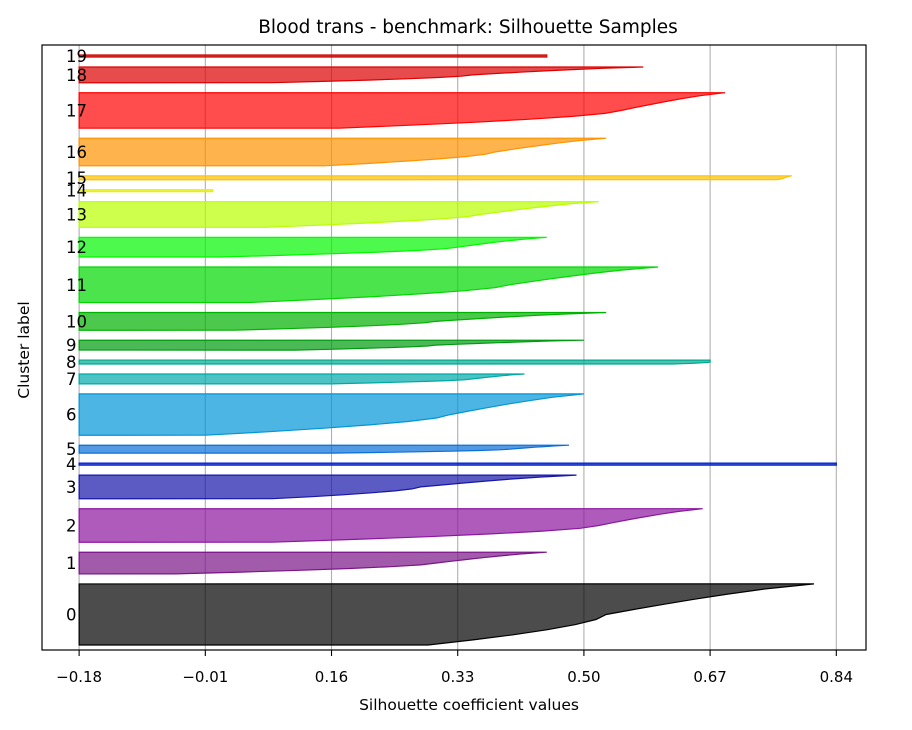  What do you see at coordinates (71, 487) in the screenshot?
I see `cluster-label-3: 3` at bounding box center [71, 487].